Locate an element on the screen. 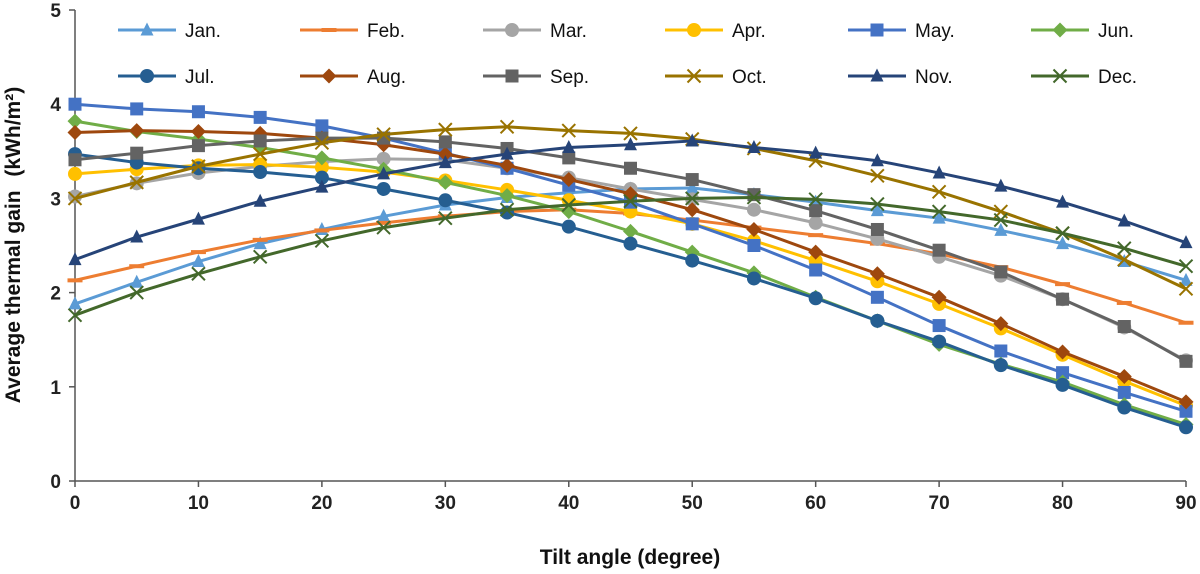 The image size is (1200, 574). x-axis-title: Tilt angle (degree) is located at coordinates (630, 557).